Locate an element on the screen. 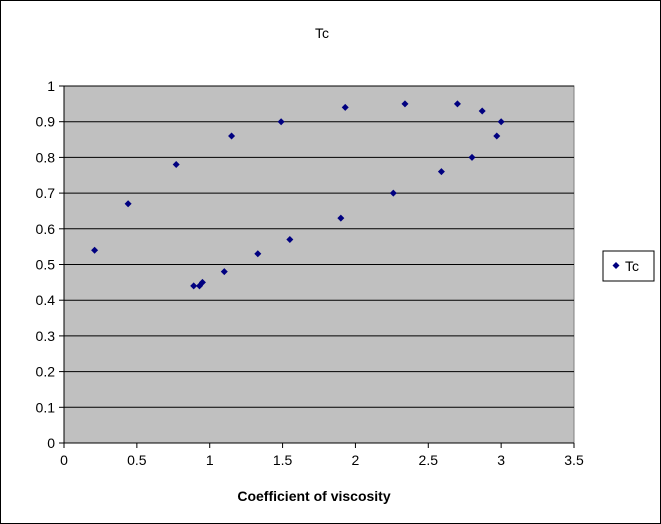  legend-box is located at coordinates (628, 266).